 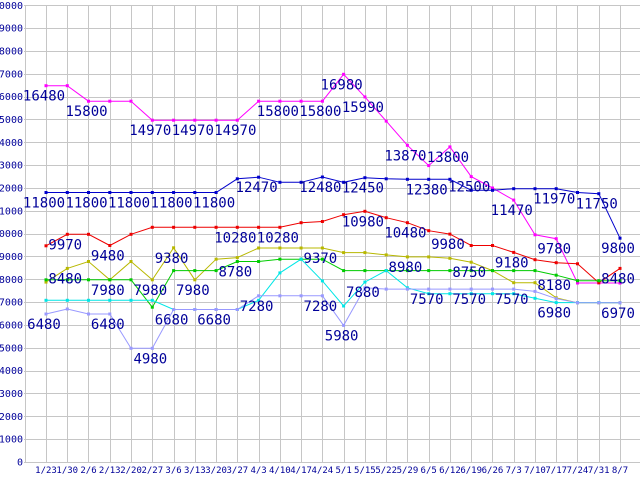 What do you see at coordinates (332, 318) in the screenshot?
I see `series-periwinkle-line` at bounding box center [332, 318].